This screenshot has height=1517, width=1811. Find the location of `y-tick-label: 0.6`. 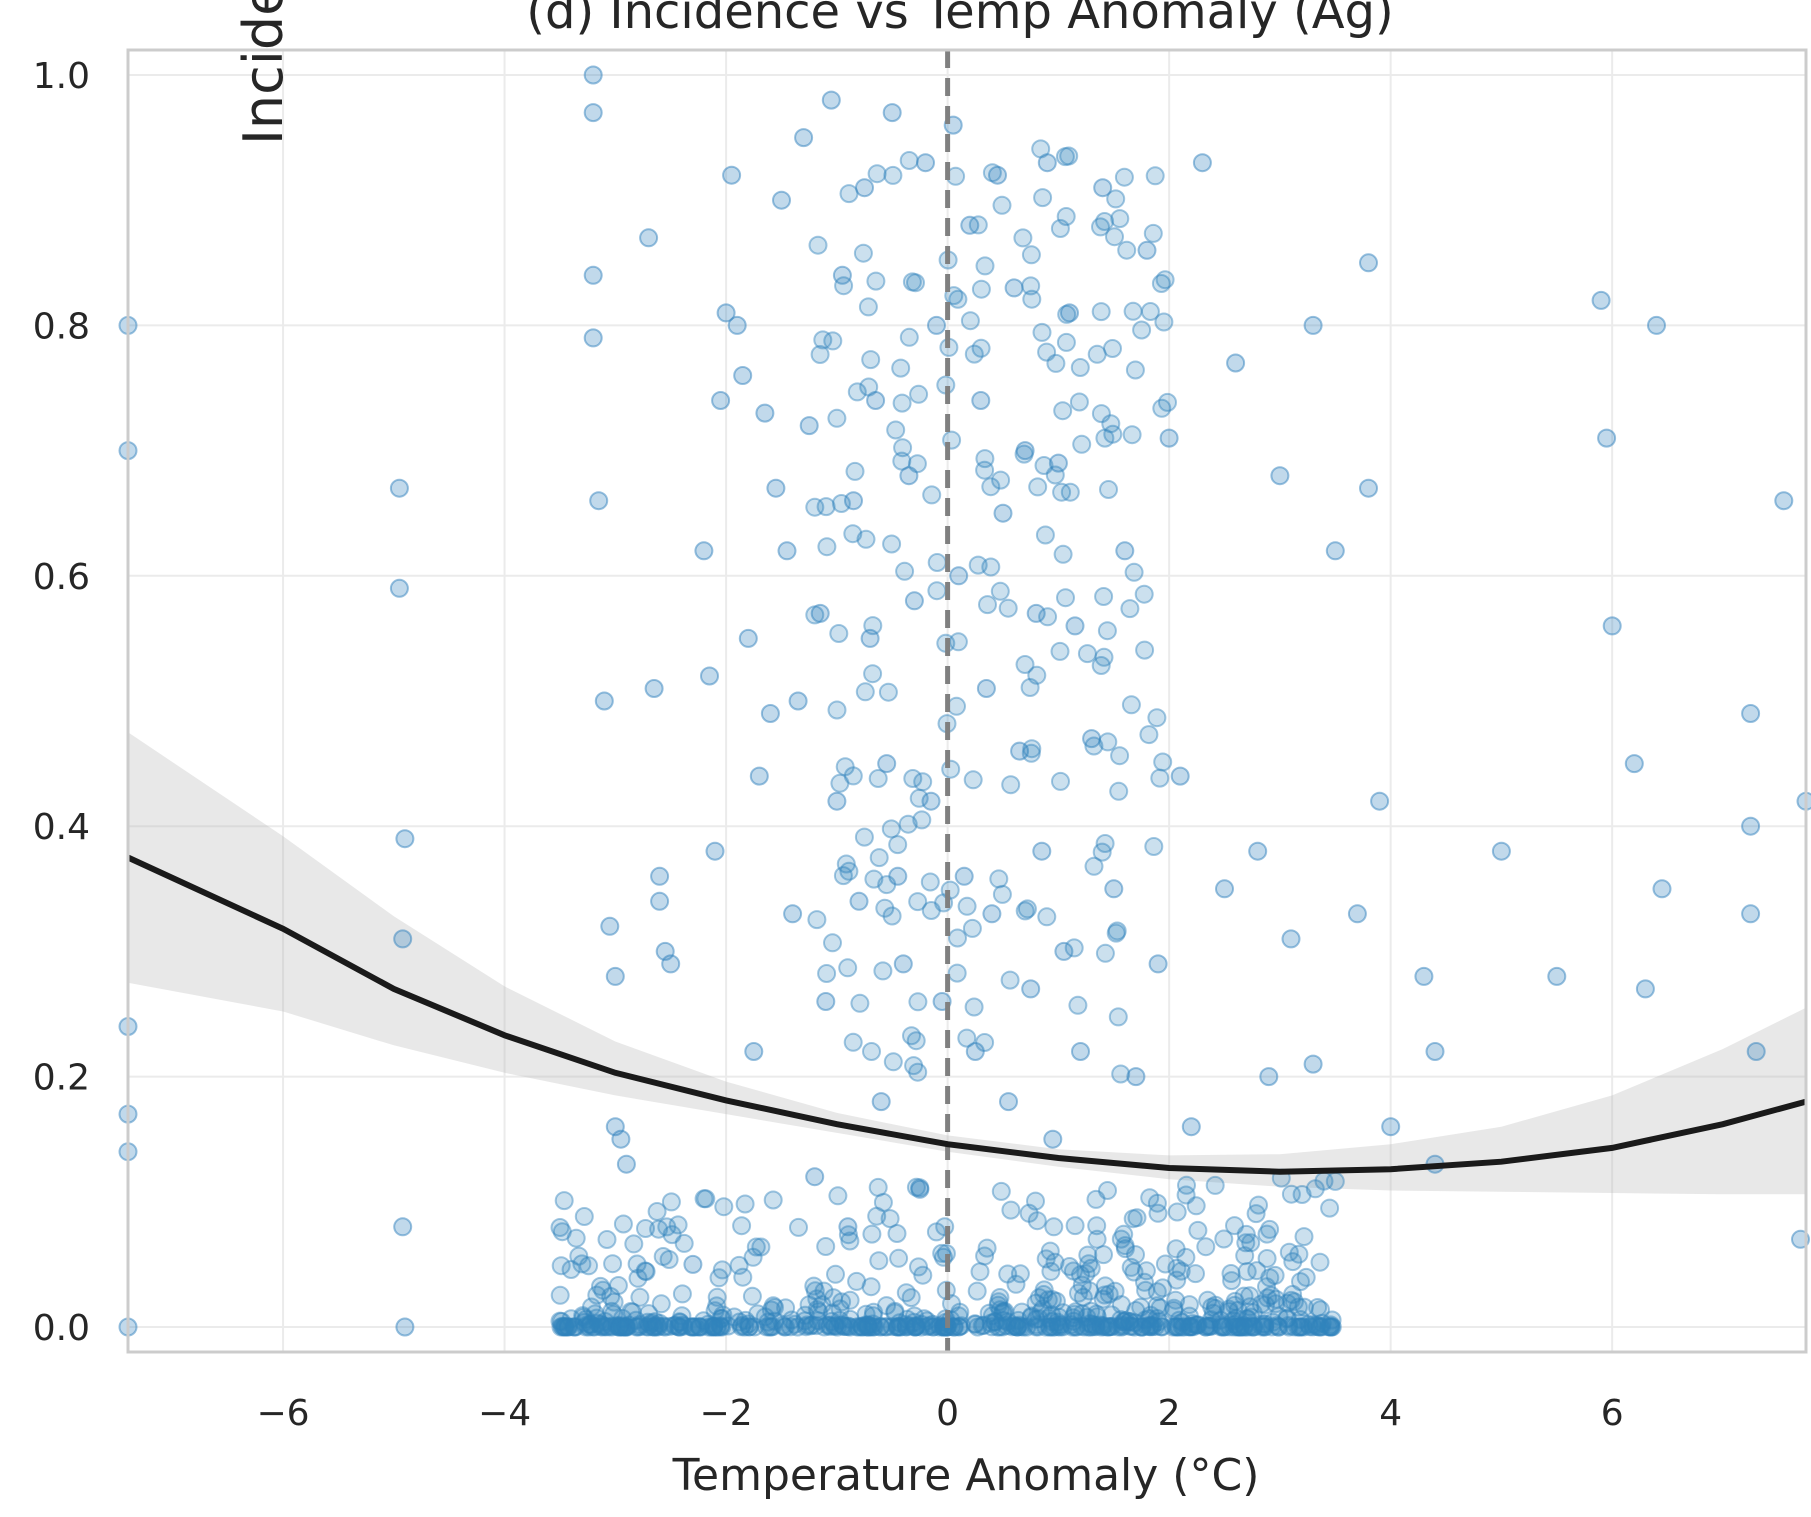

y-tick-label: 0.6 is located at coordinates (61, 577).